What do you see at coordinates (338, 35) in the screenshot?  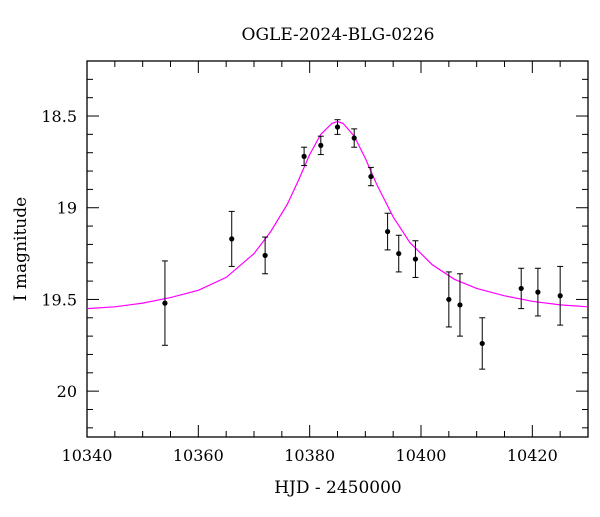 I see `chart-title: OGLE-2024-BLG-0226` at bounding box center [338, 35].